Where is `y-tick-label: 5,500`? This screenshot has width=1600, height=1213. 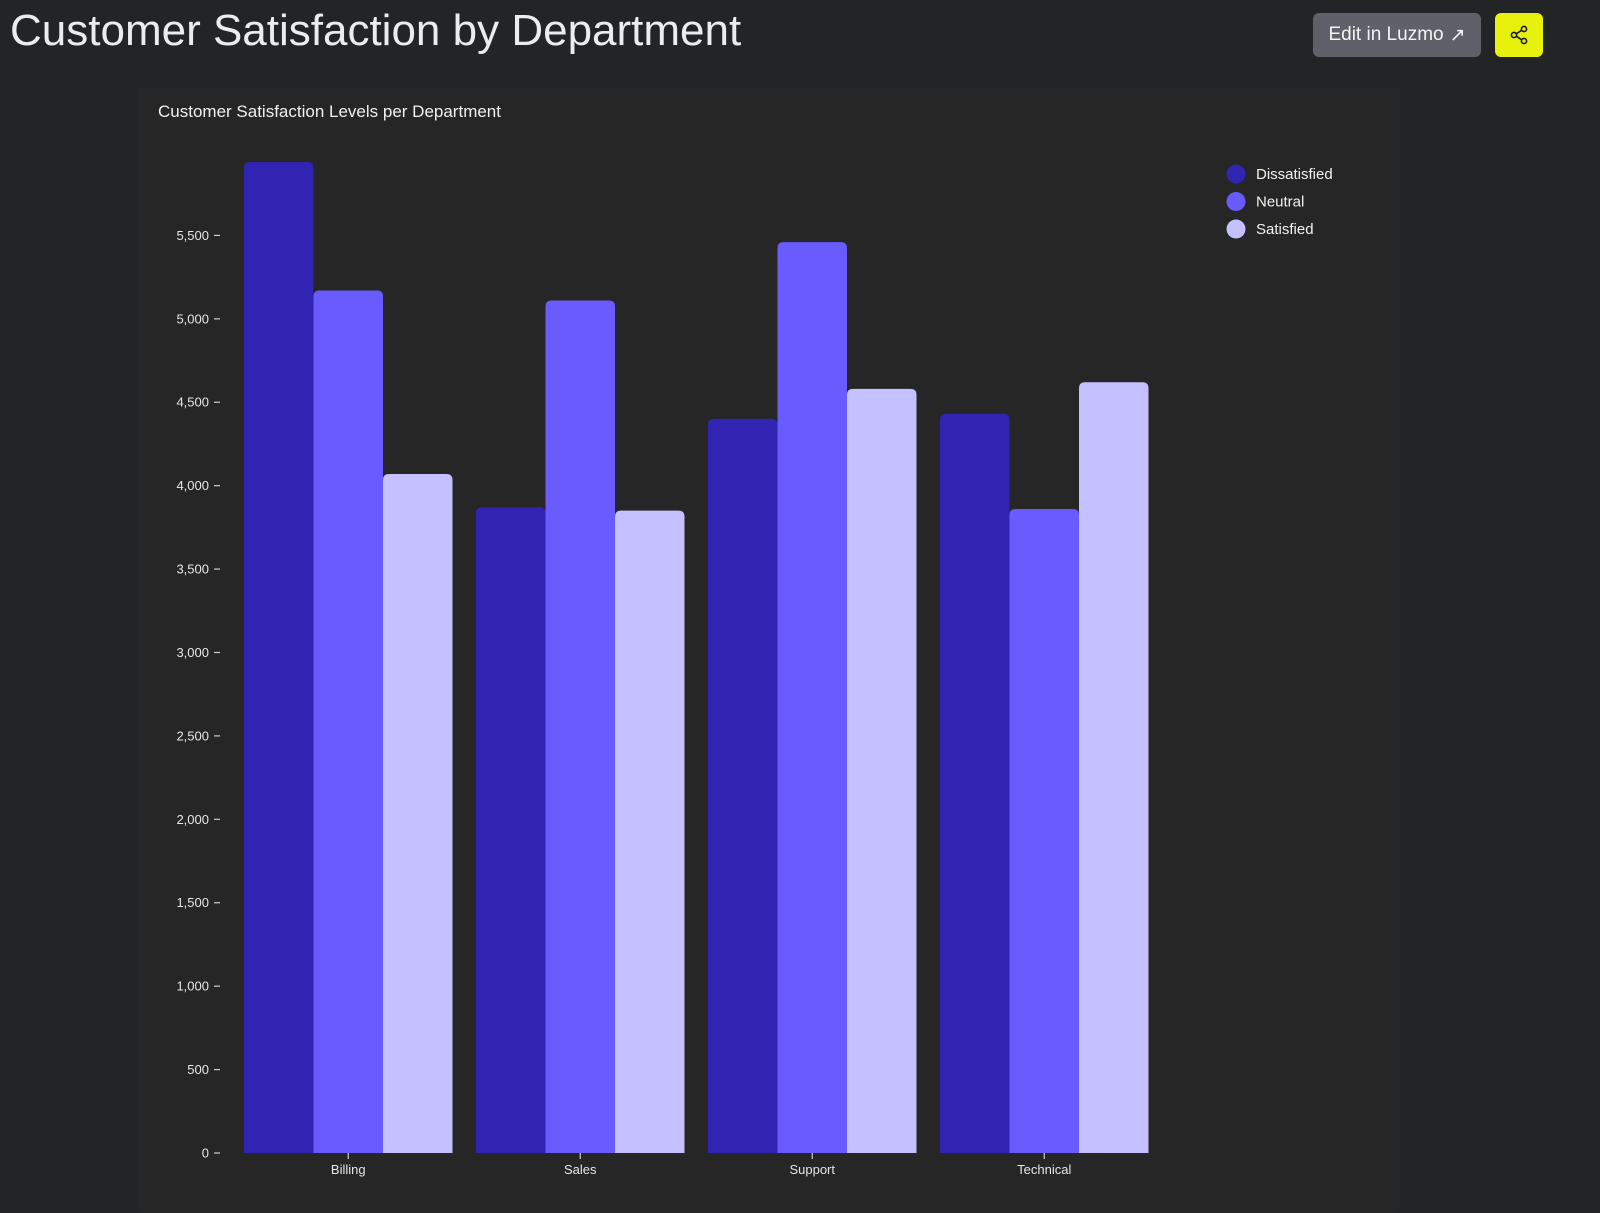
y-tick-label: 5,500 is located at coordinates (192, 235).